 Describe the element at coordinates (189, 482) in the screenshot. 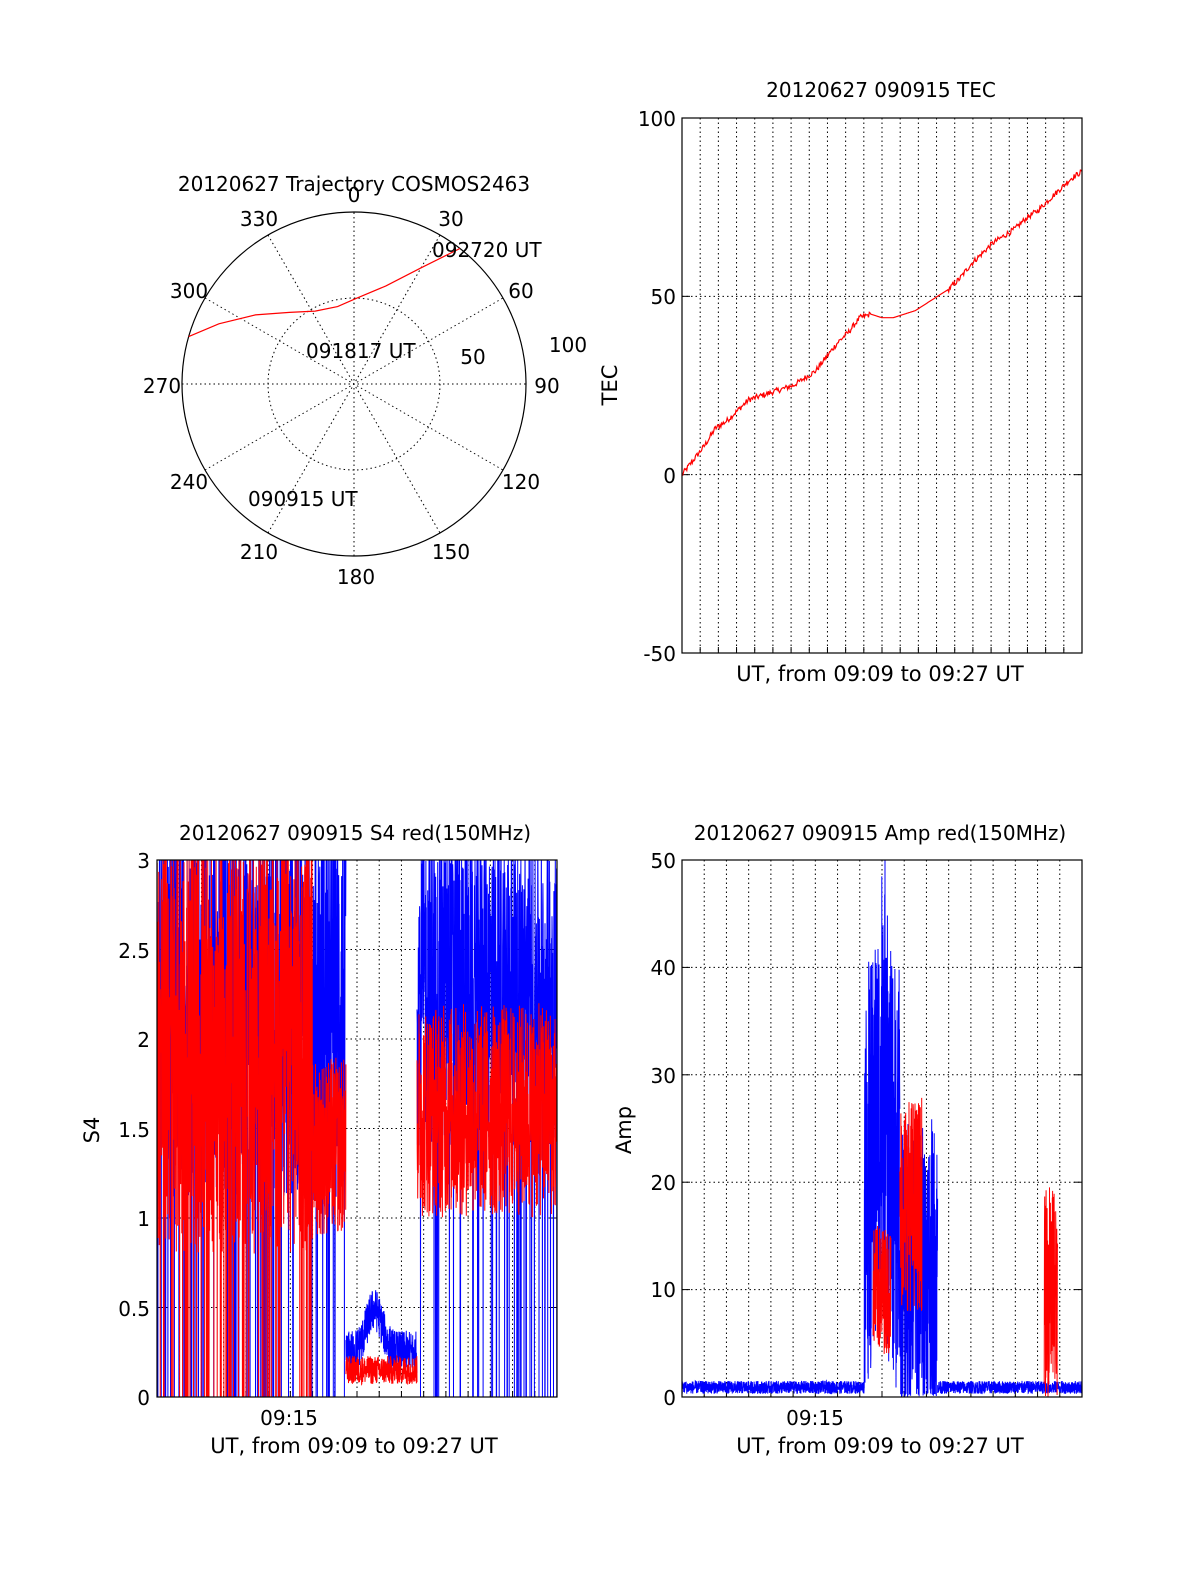

I see `az-label-240: 240` at that location.